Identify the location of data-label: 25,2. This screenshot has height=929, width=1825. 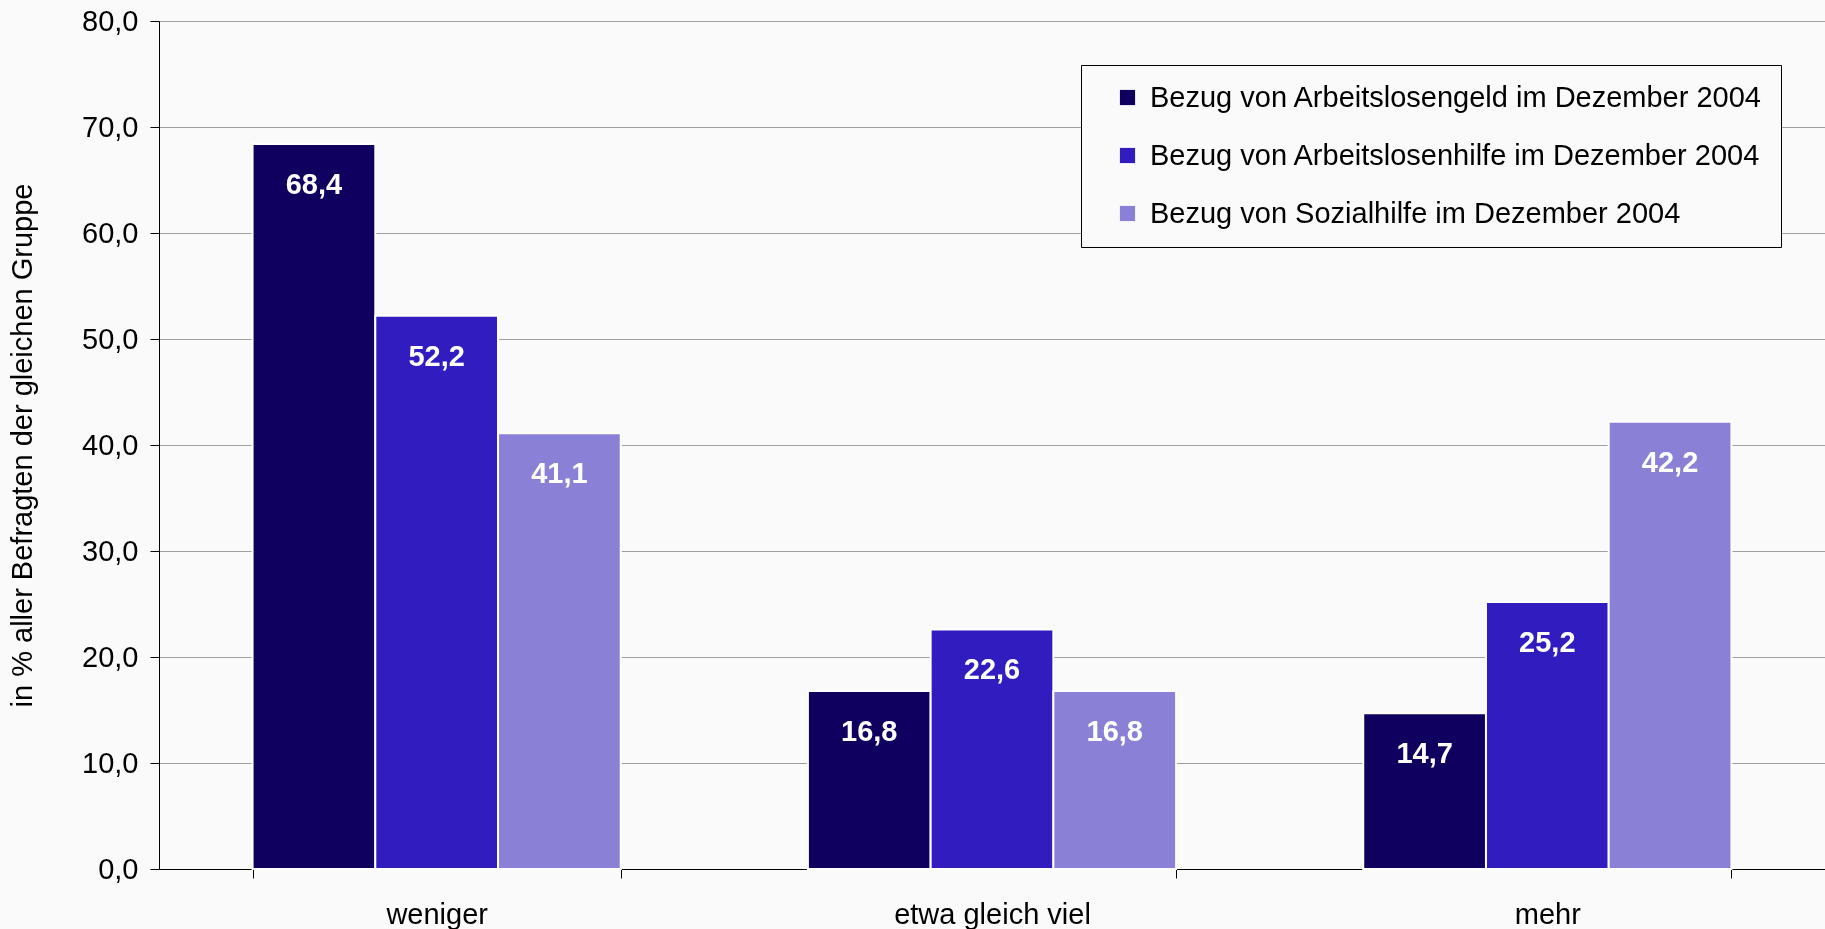
(1547, 641).